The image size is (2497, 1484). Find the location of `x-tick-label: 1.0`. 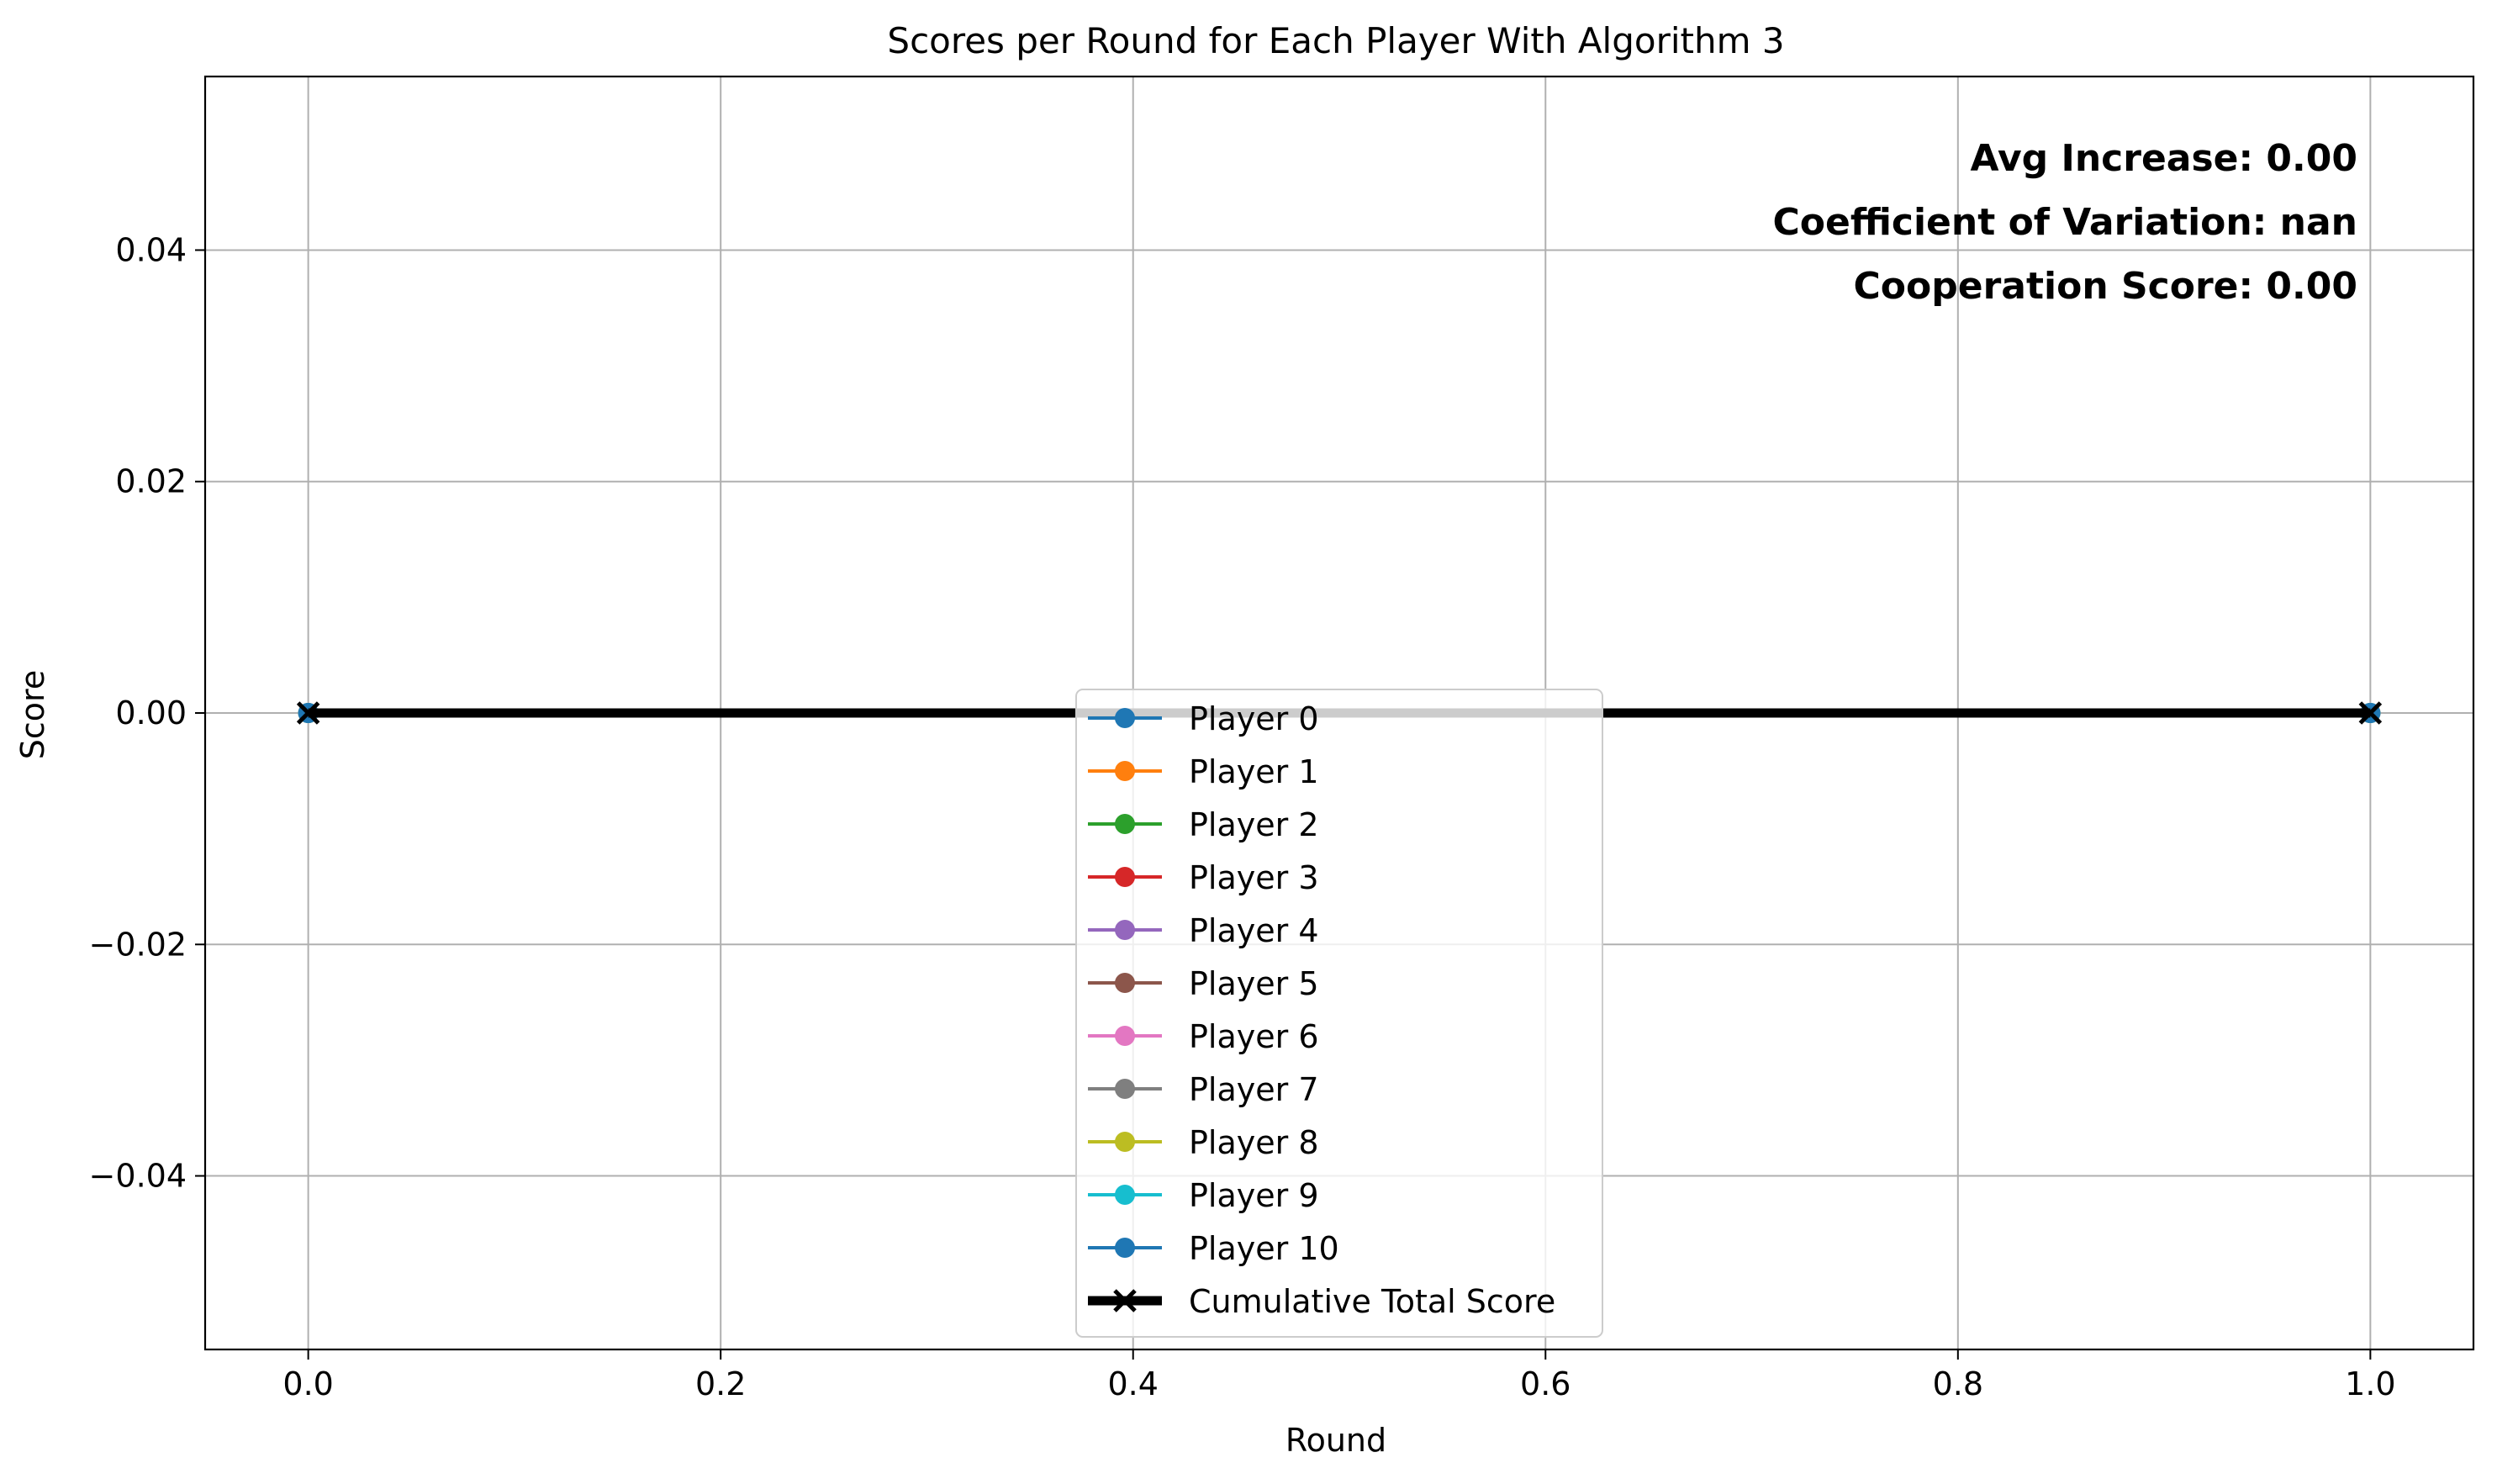

x-tick-label: 1.0 is located at coordinates (2370, 1383).